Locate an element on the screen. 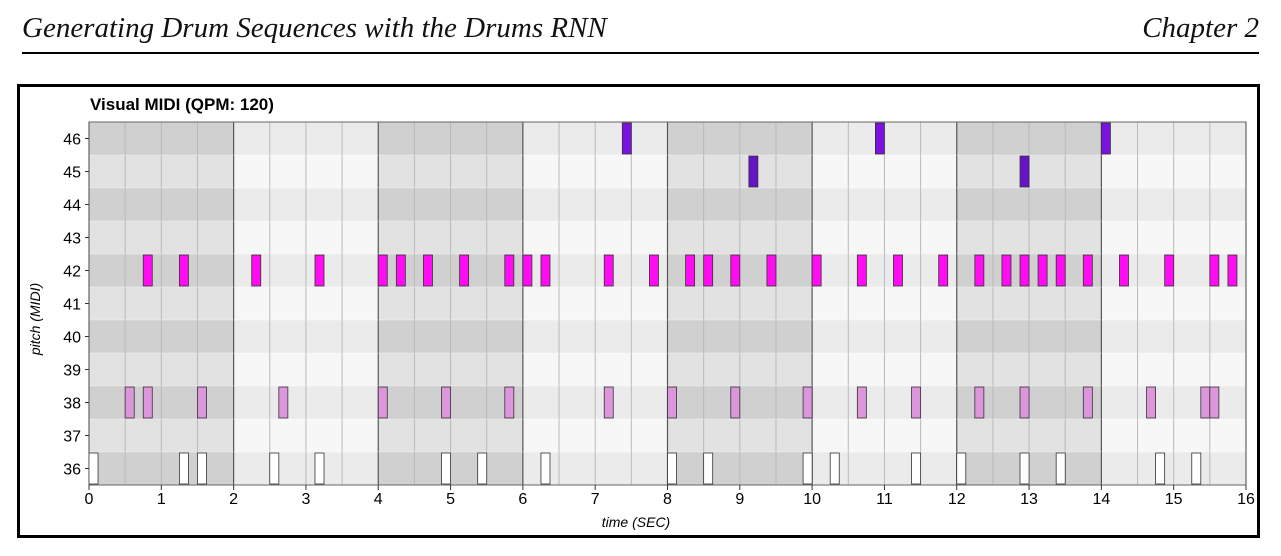 This screenshot has width=1281, height=556. y-tick-label: 44 is located at coordinates (72, 206).